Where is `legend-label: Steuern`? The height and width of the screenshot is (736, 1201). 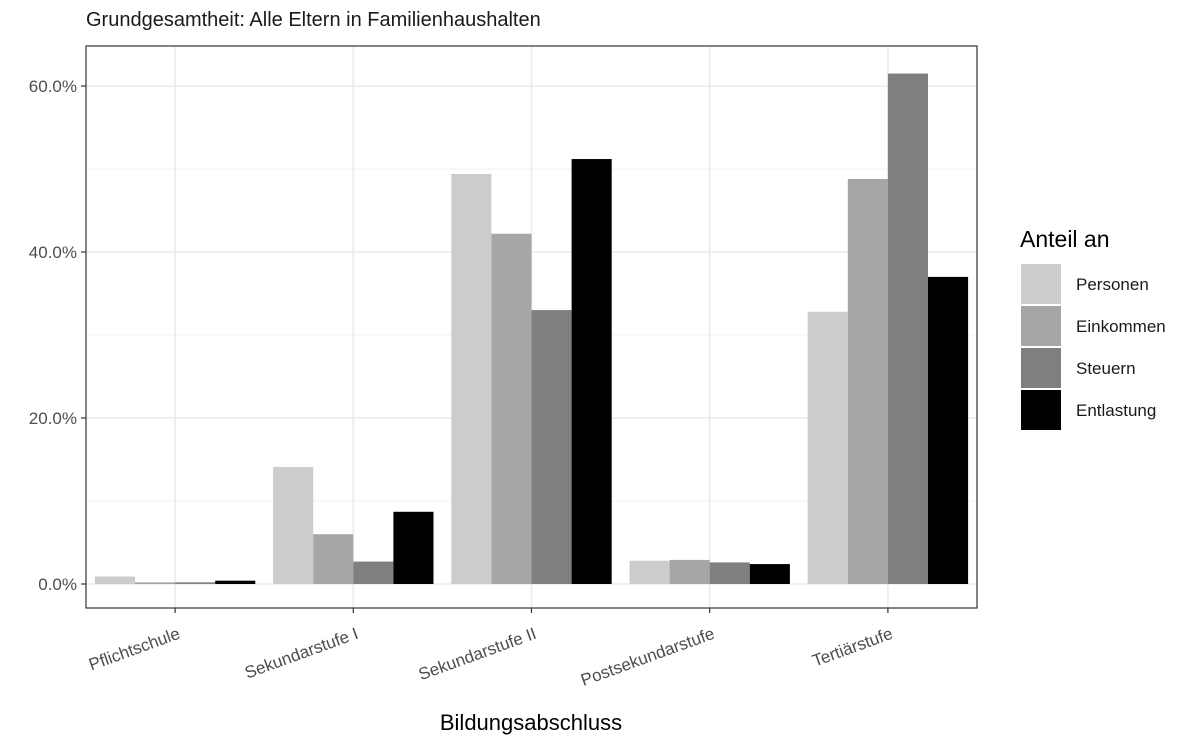
legend-label: Steuern is located at coordinates (1106, 368).